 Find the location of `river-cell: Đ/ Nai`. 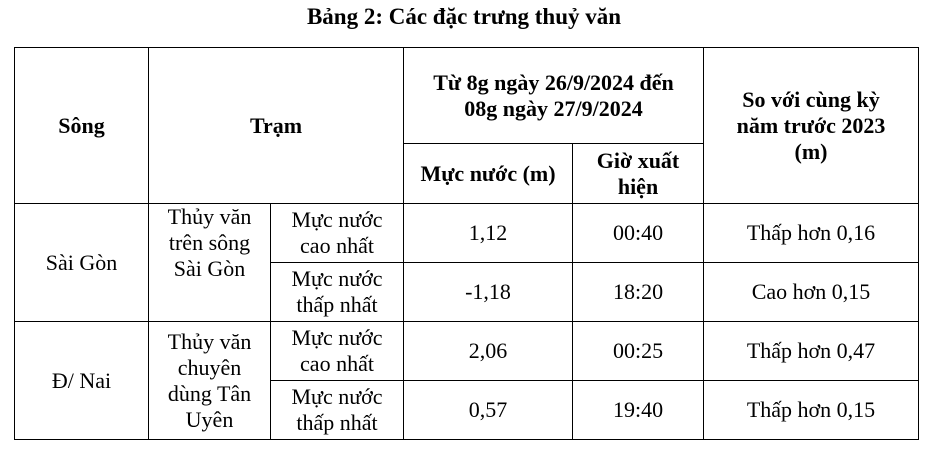

river-cell: Đ/ Nai is located at coordinates (81, 380).